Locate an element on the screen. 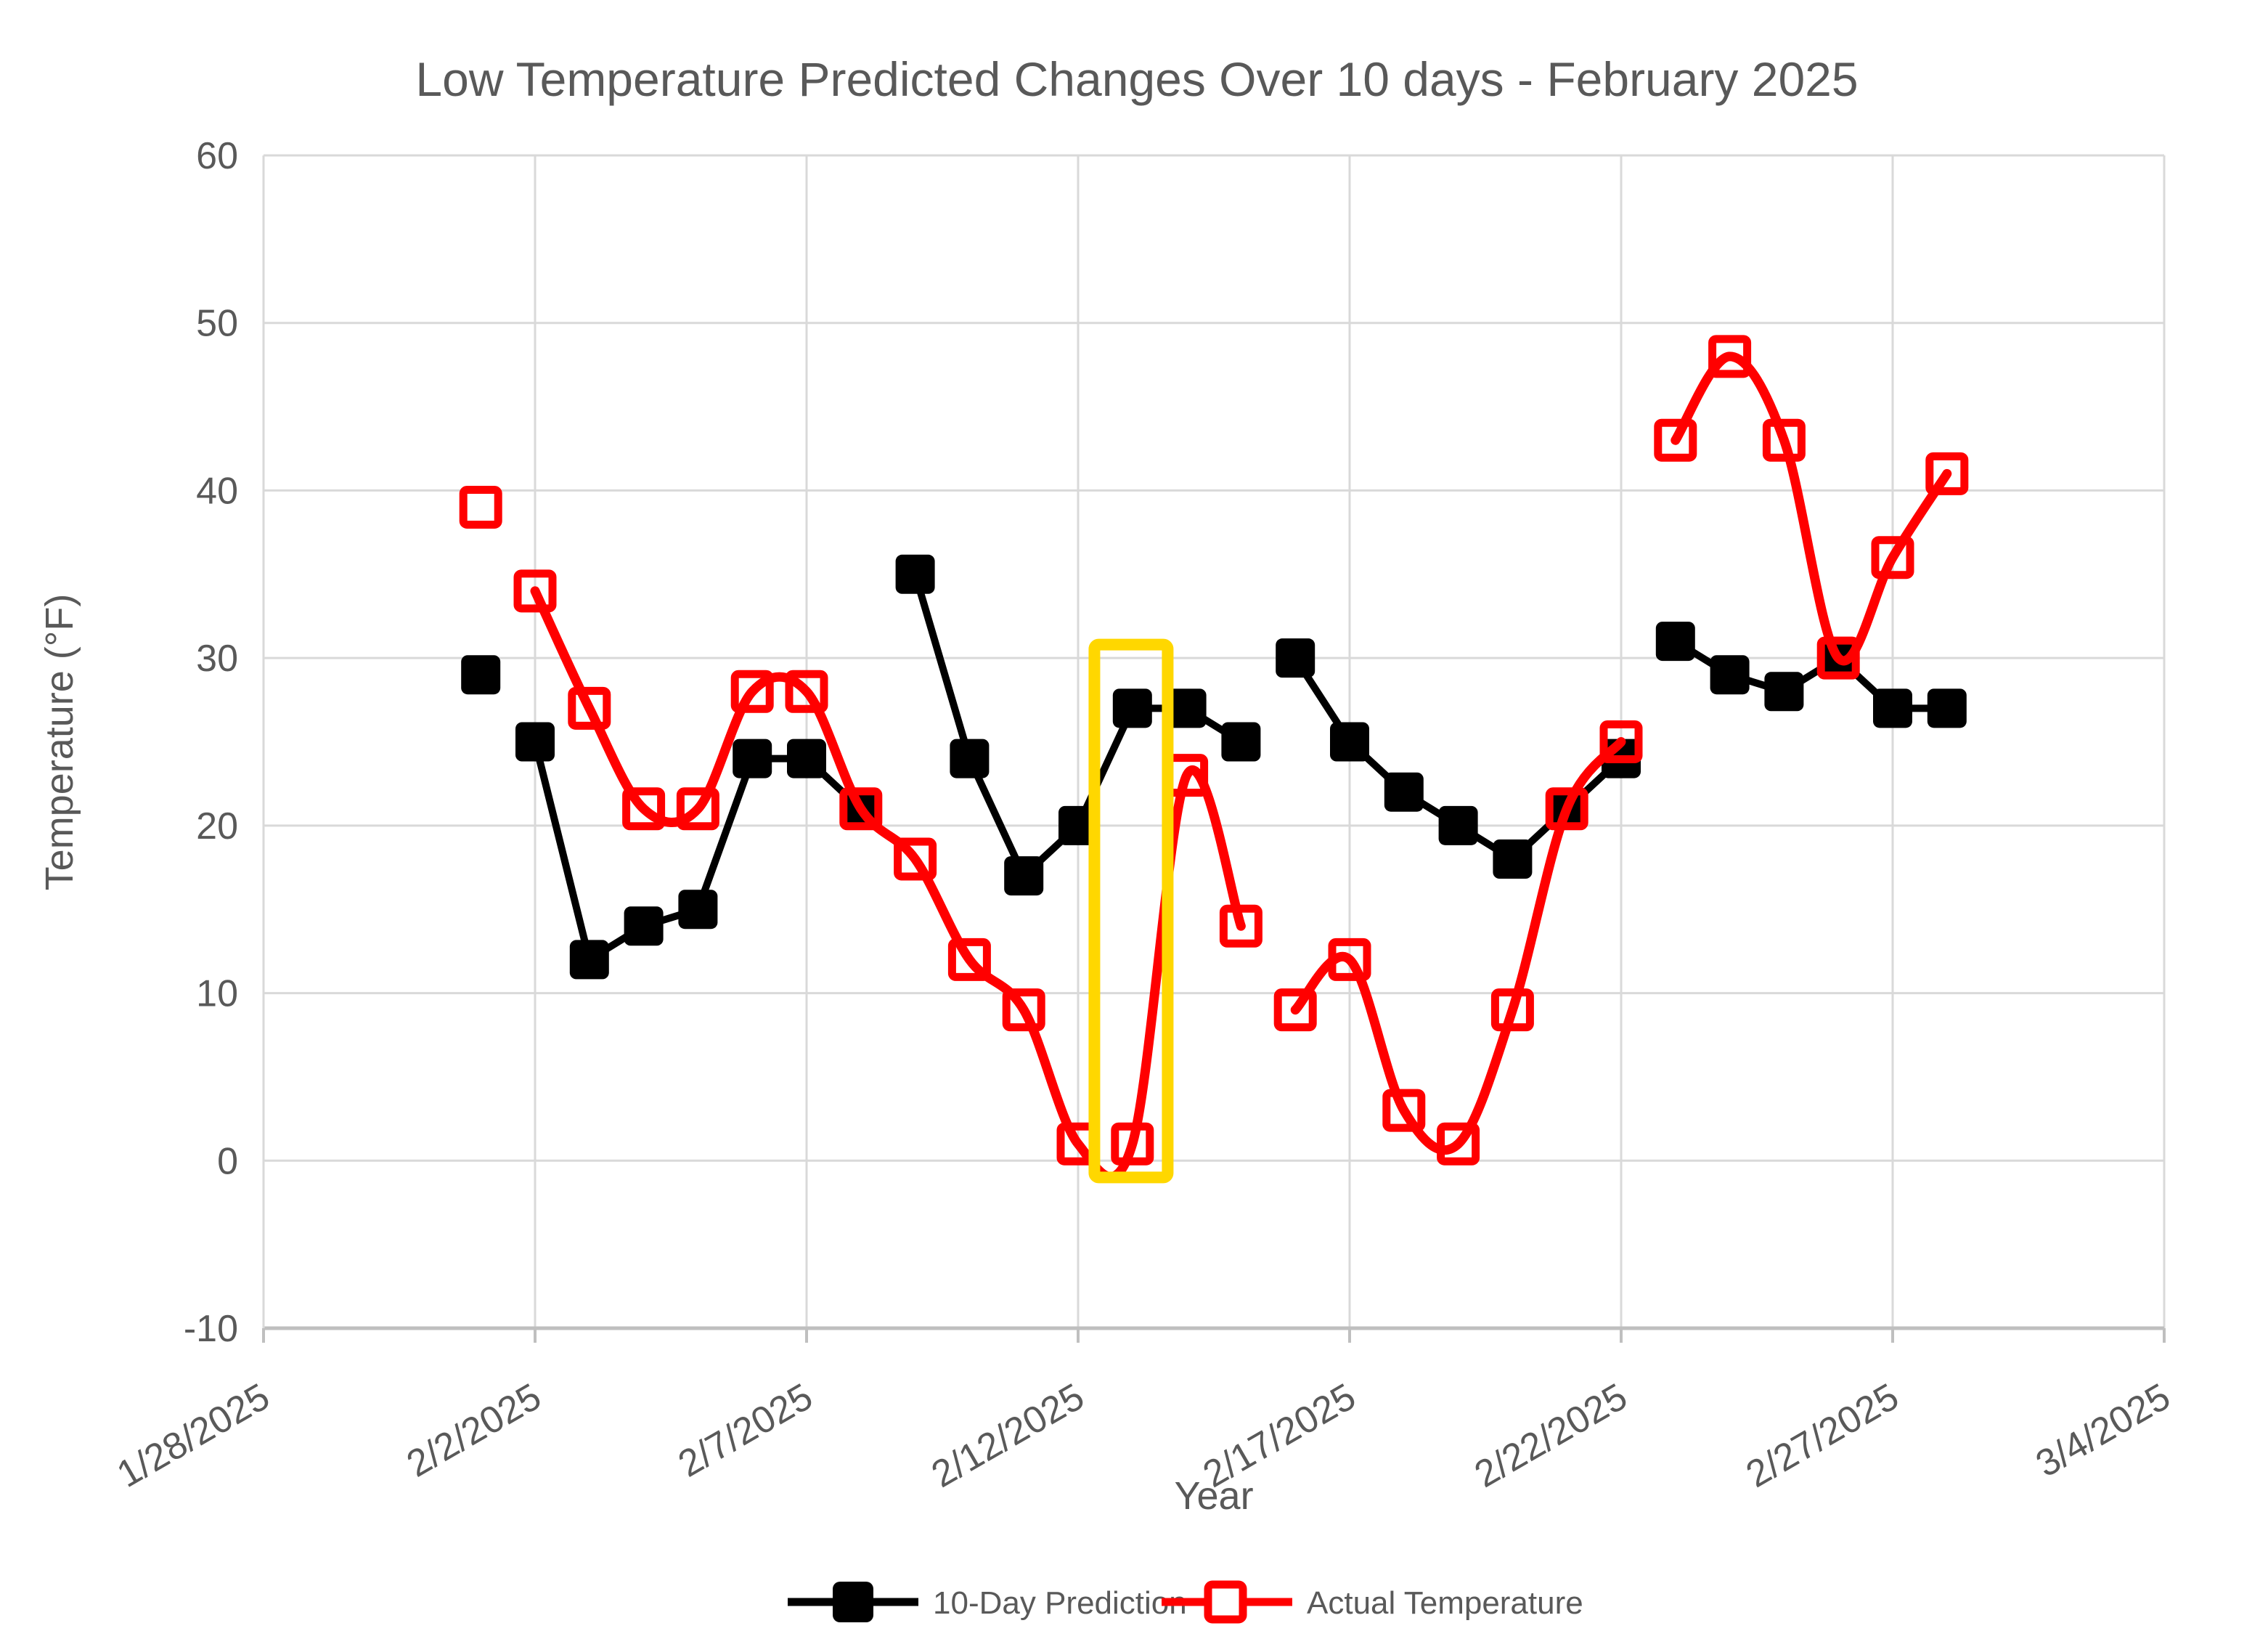  y-tick-label: 40 is located at coordinates (217, 491).